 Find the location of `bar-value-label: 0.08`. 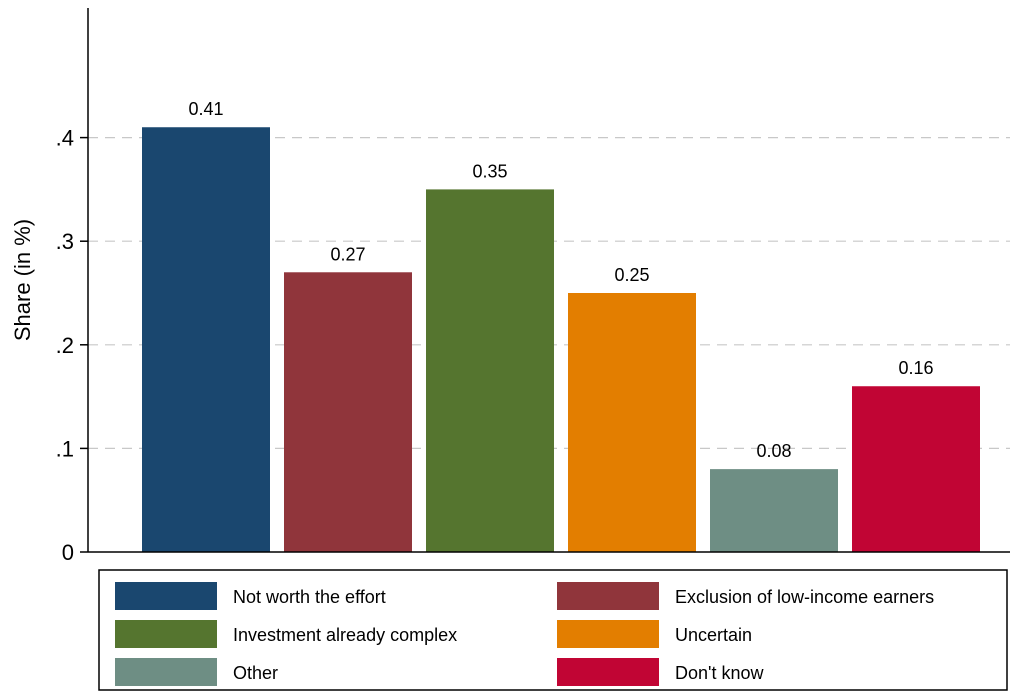

bar-value-label: 0.08 is located at coordinates (773, 451).